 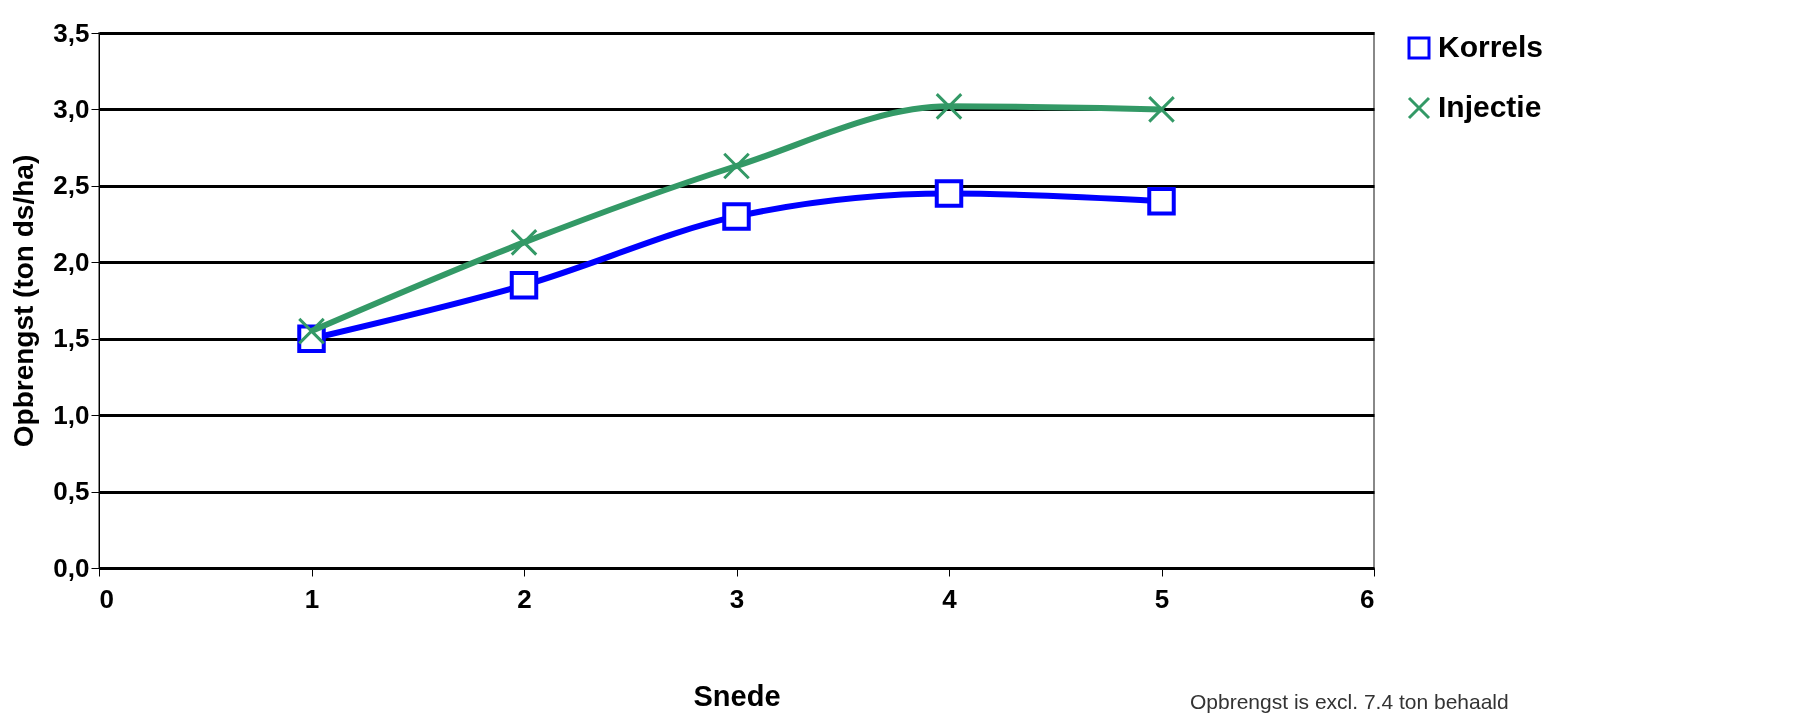 I want to click on x-tick-label: 2, so click(x=524, y=598).